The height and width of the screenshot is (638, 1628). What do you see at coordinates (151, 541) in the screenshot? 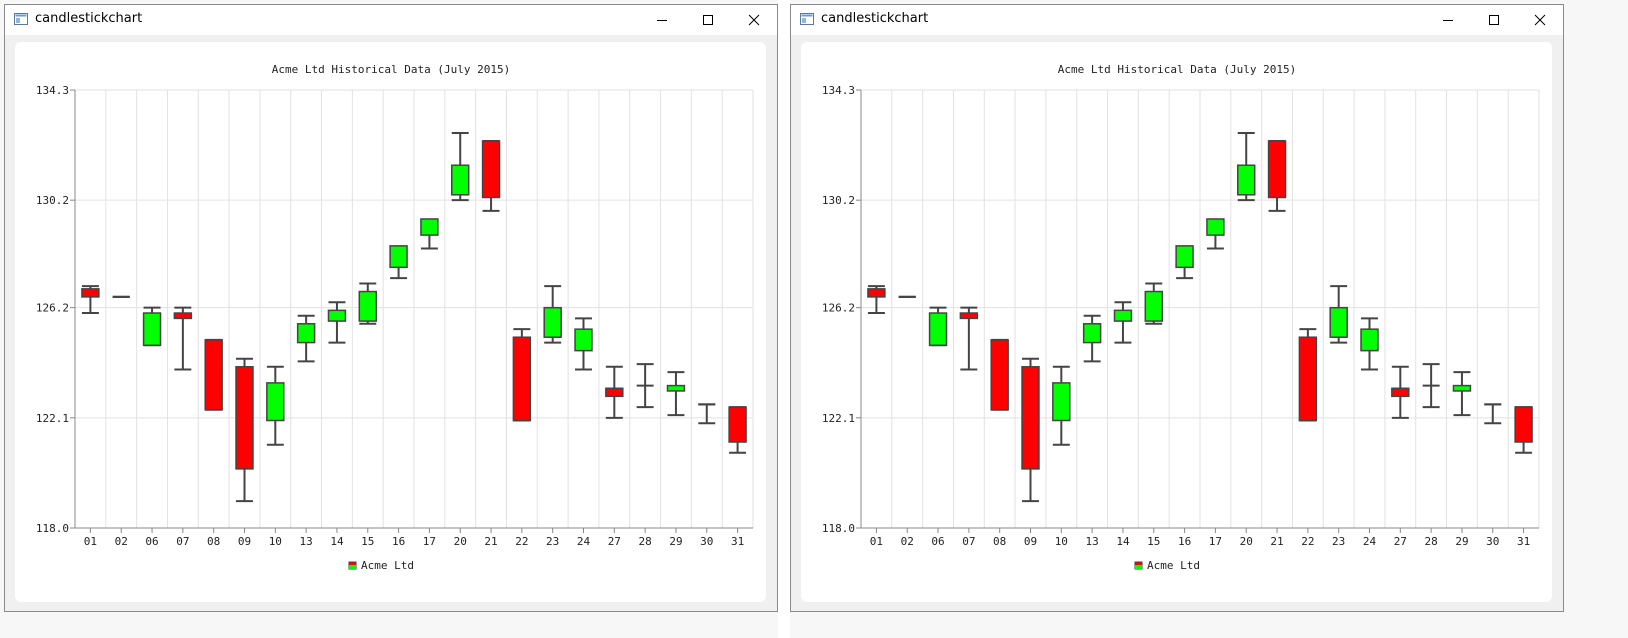
I see `x-tick-label: 06` at bounding box center [151, 541].